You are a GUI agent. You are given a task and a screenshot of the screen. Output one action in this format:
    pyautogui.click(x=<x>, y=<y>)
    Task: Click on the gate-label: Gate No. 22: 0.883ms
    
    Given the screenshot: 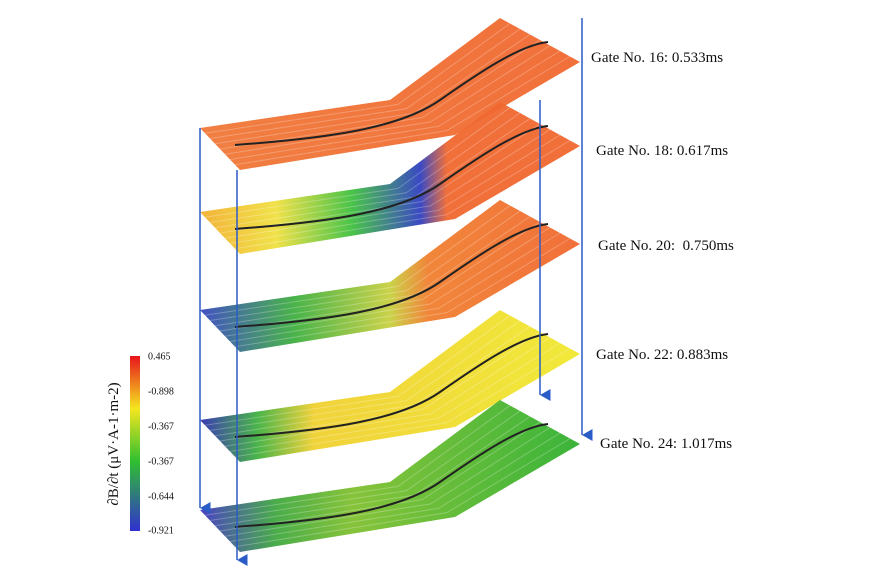 What is the action you would take?
    pyautogui.click(x=662, y=355)
    